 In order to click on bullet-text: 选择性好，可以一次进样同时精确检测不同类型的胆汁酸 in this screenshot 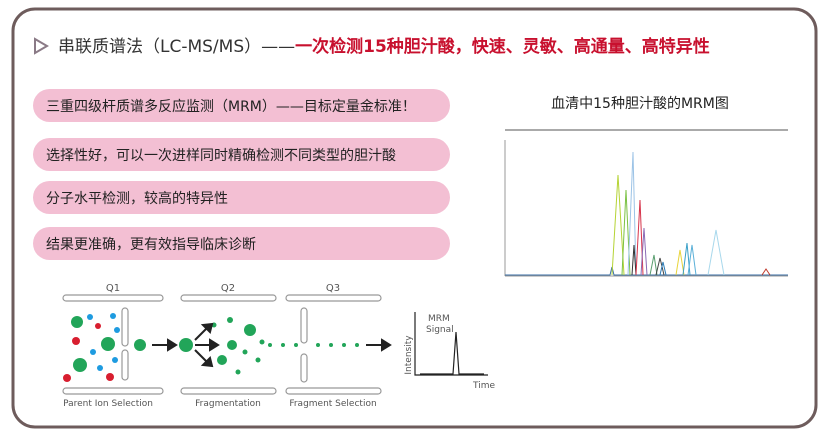, I will do `click(221, 156)`.